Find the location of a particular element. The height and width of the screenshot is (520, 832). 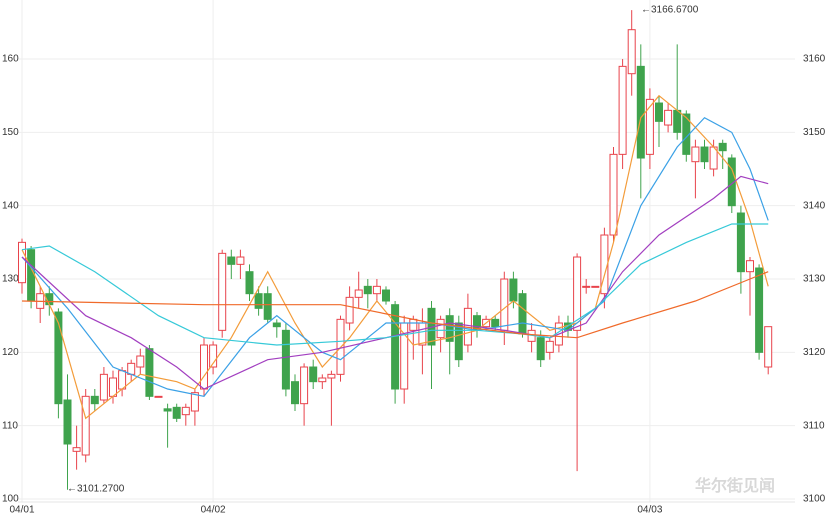

y2-tick-label: 3160 is located at coordinates (814, 59).